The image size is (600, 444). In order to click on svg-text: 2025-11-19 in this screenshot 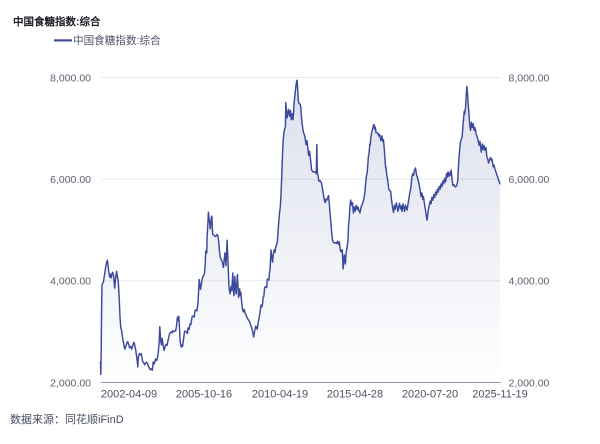, I will do `click(499, 395)`.